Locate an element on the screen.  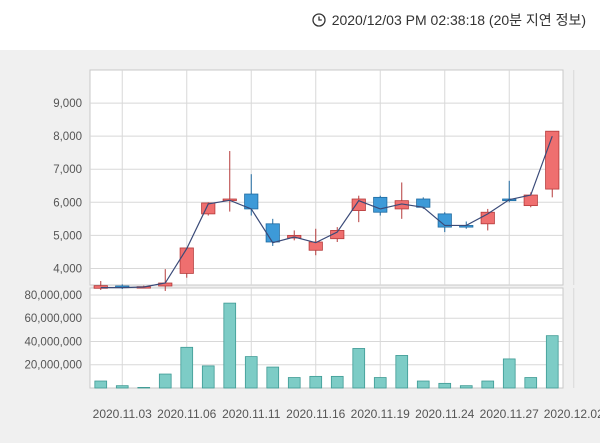
volume-tick-label: 40,000,000 is located at coordinates (53, 342).